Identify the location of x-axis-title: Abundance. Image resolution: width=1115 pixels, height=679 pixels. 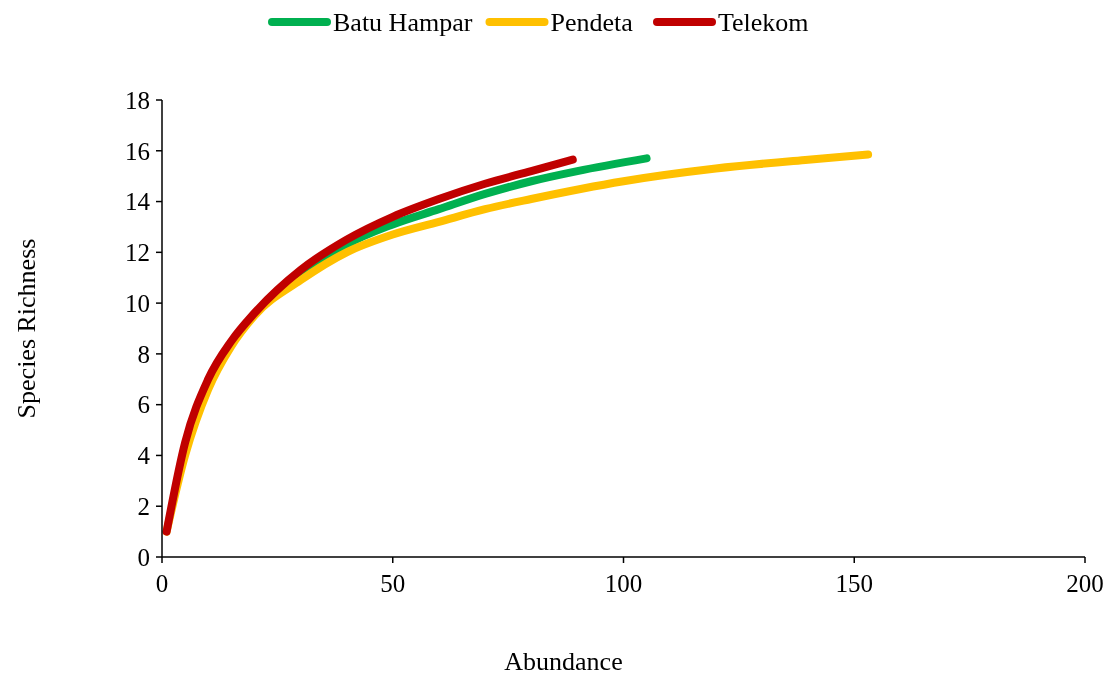
(563, 661).